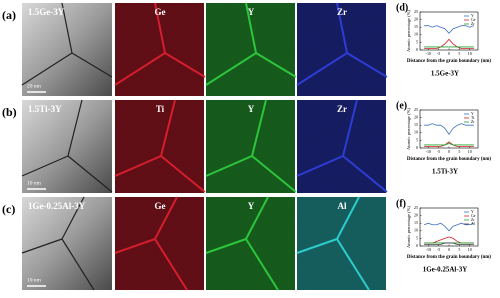  Describe the element at coordinates (472, 118) in the screenshot. I see `legend-label: Ti` at that location.